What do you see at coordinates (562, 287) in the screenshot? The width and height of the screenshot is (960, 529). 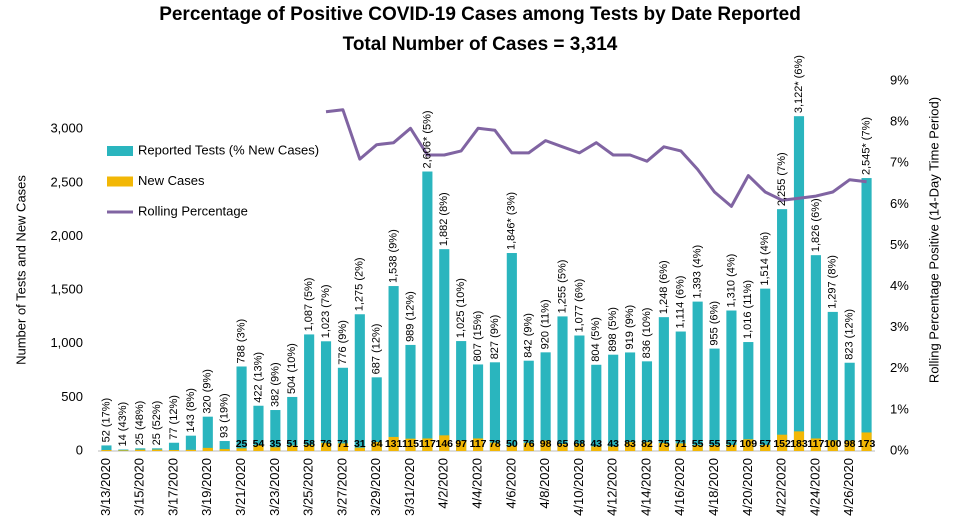 I see `value-label: 1,255 (5%)` at bounding box center [562, 287].